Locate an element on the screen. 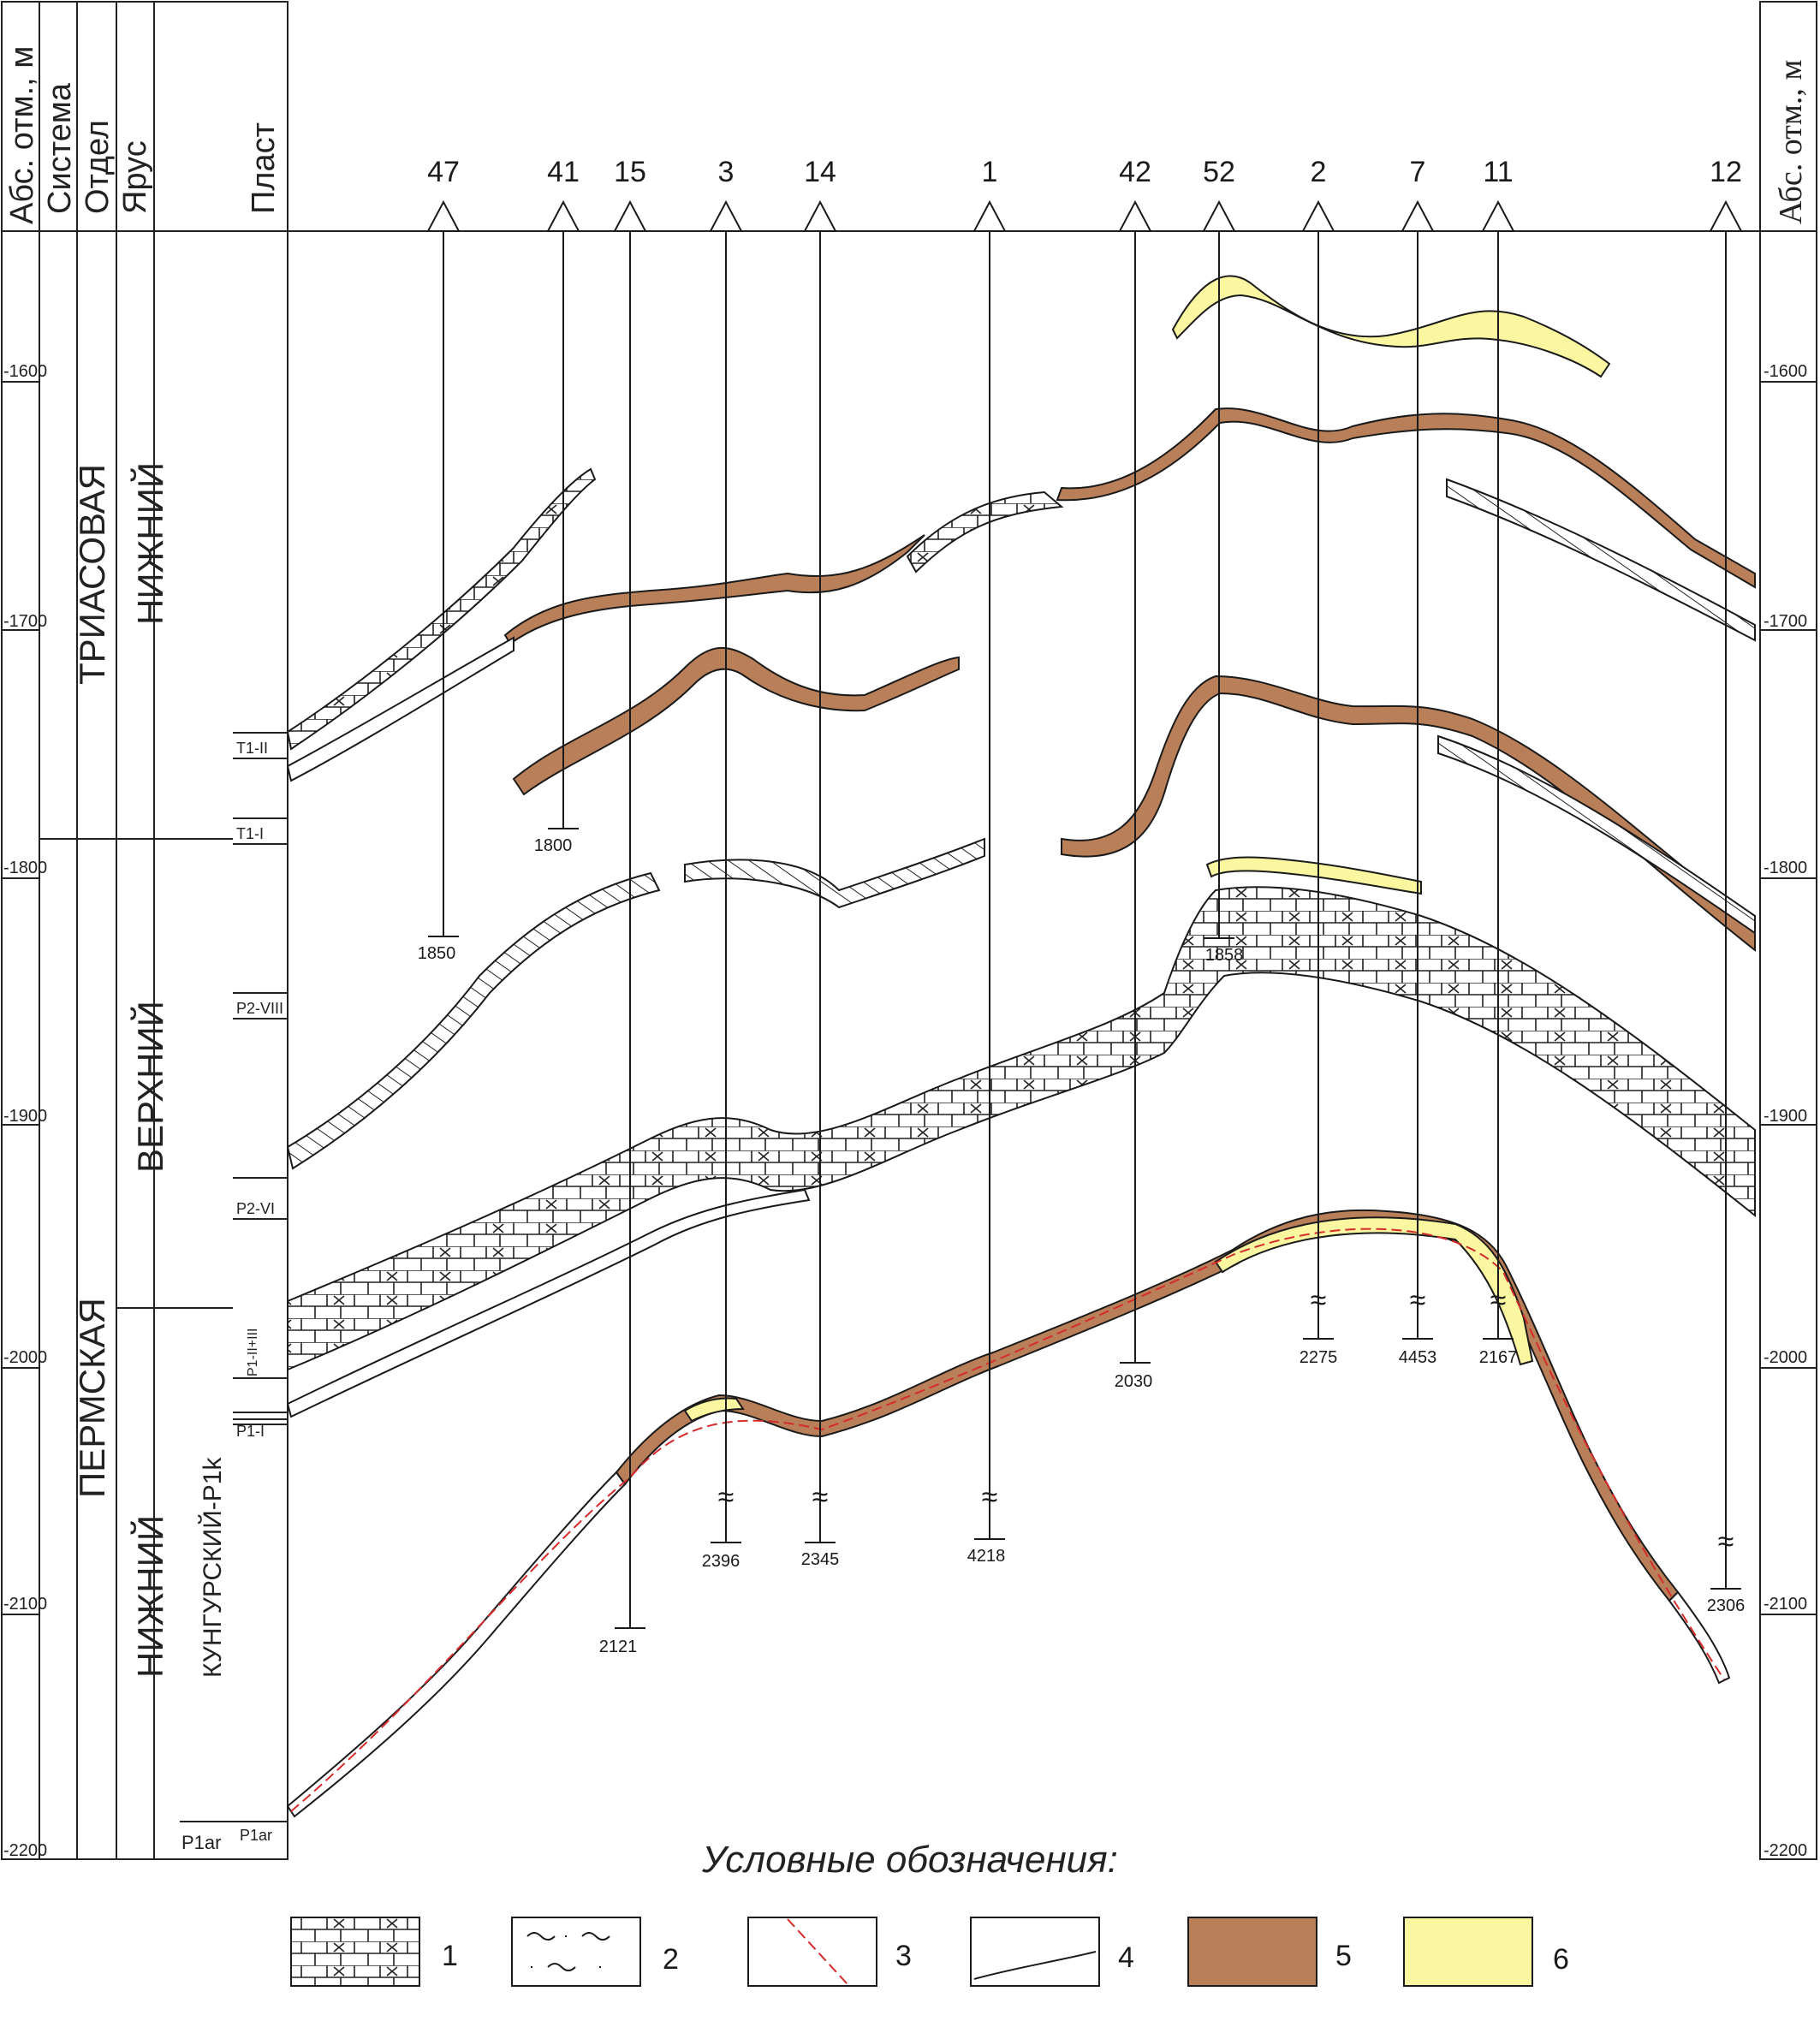  well-depth: 2121 is located at coordinates (618, 1647).